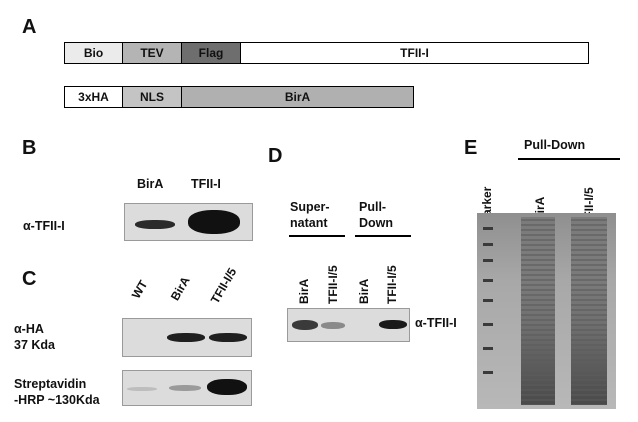 This screenshot has width=638, height=422. I want to click on panel-c-label: C, so click(29, 279).